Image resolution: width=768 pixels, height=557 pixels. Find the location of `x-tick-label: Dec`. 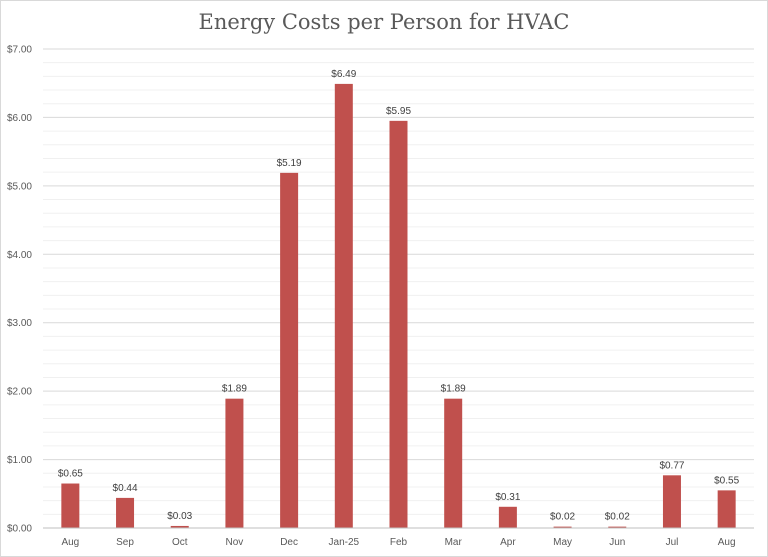

x-tick-label: Dec is located at coordinates (289, 542).